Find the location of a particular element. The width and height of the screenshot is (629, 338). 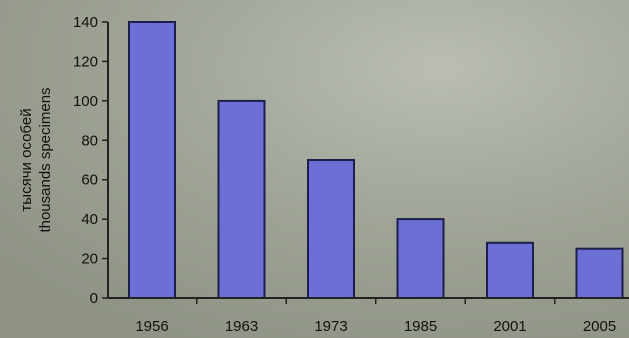

y-tick-label-100: 100 is located at coordinates (85, 101).